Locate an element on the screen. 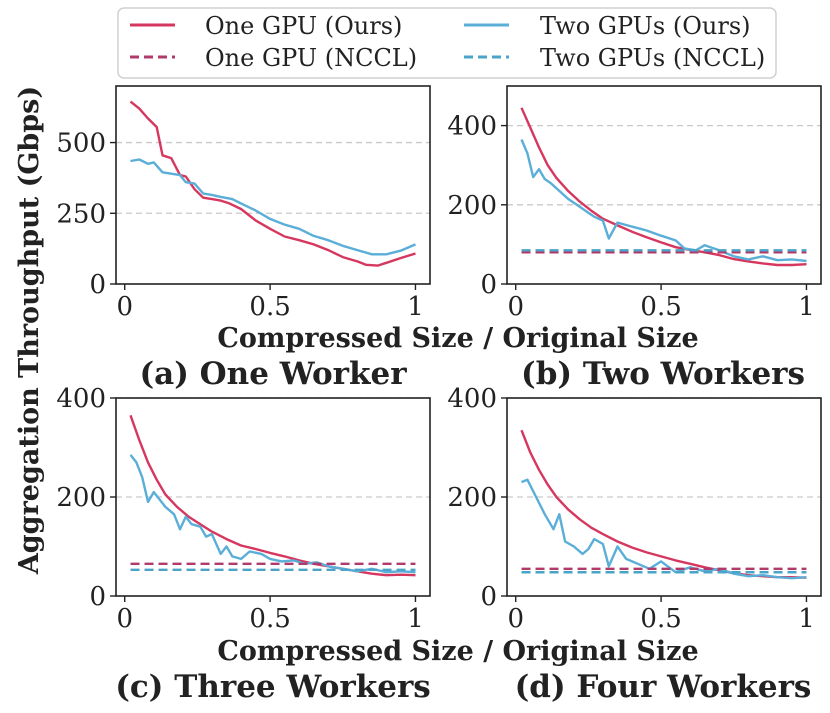 This screenshot has width=830, height=713. axes-frame-c is located at coordinates (273, 497).